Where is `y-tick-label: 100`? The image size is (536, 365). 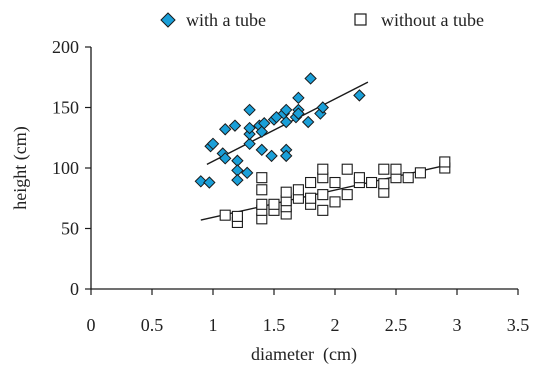
y-tick-label: 100 is located at coordinates (65, 168).